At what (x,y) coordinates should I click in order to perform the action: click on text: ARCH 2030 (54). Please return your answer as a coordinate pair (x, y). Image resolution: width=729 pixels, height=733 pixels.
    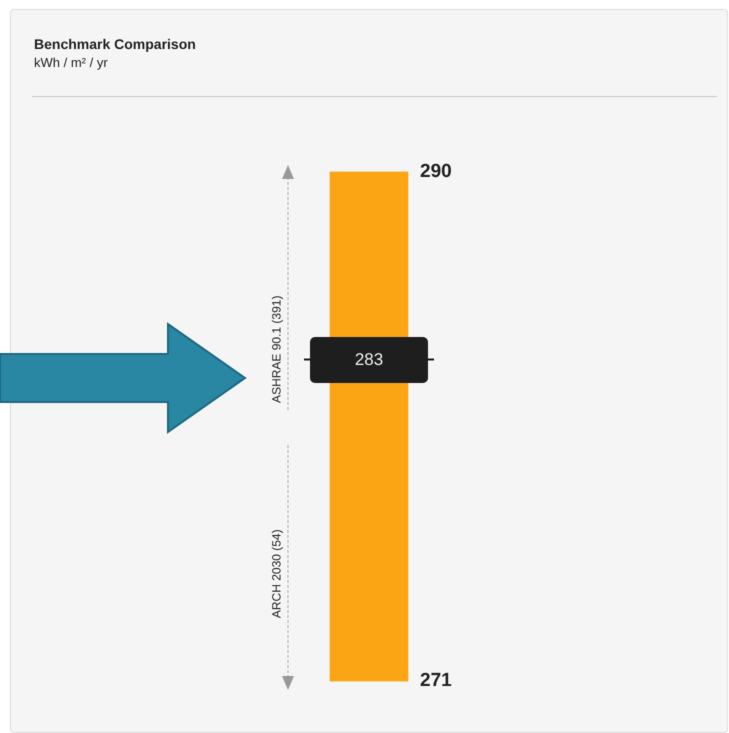
    Looking at the image, I should click on (276, 573).